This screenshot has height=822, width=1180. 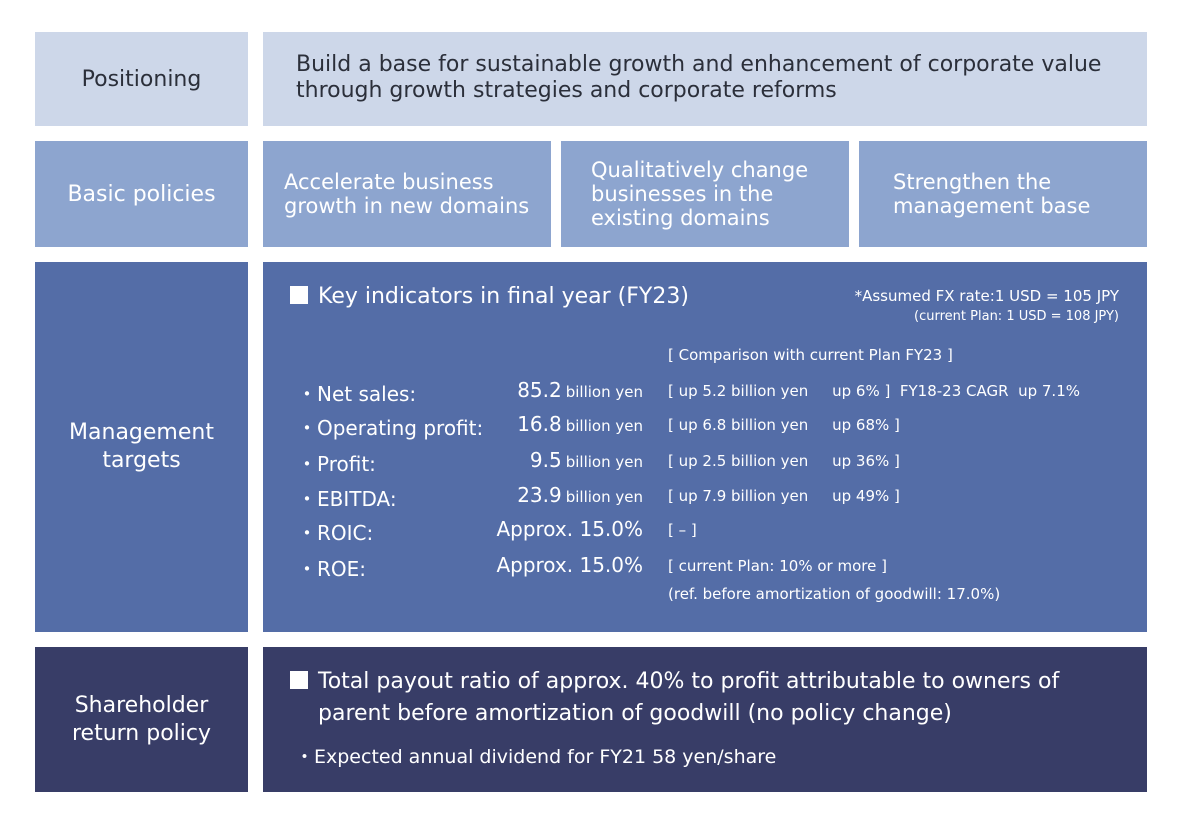 I want to click on management-targets-label-line-2: targets, so click(x=141, y=460).